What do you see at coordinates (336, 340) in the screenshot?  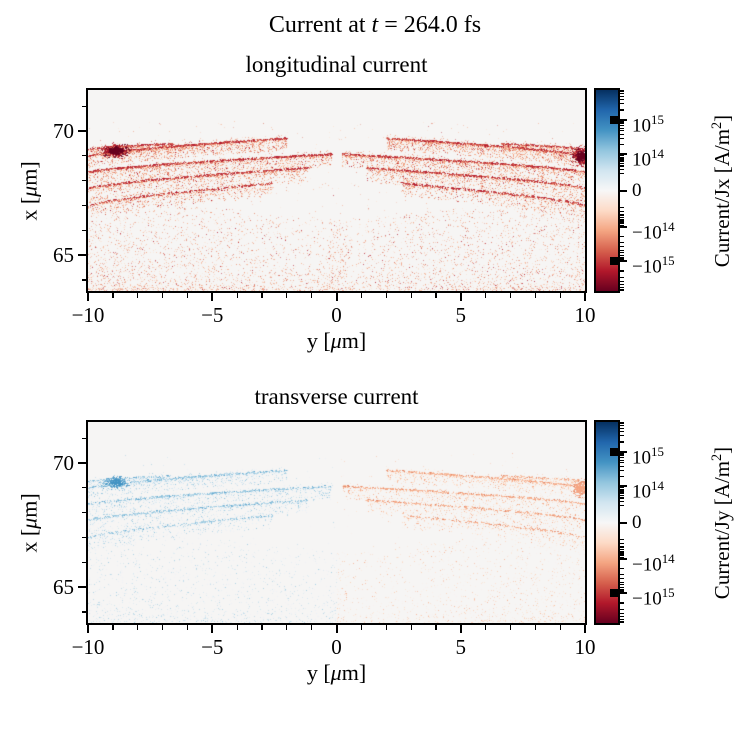 I see `subplot1-xlabel: y [μm]` at bounding box center [336, 340].